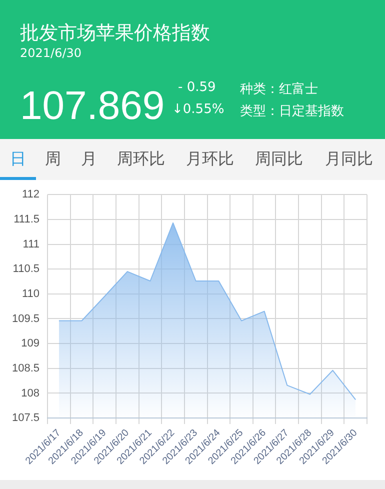 This screenshot has width=385, height=489. What do you see at coordinates (26, 269) in the screenshot?
I see `y-tick-label: 110.5` at bounding box center [26, 269].